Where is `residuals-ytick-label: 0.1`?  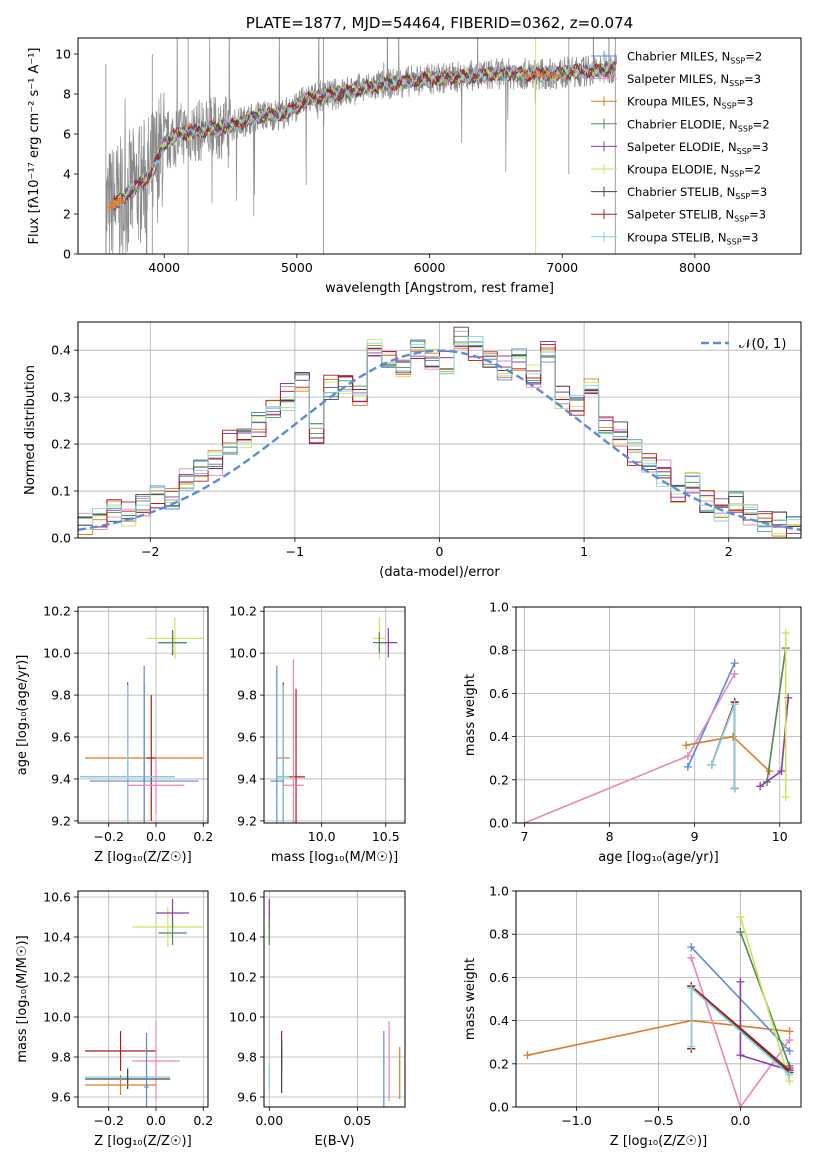 residuals-ytick-label: 0.1 is located at coordinates (61, 491).